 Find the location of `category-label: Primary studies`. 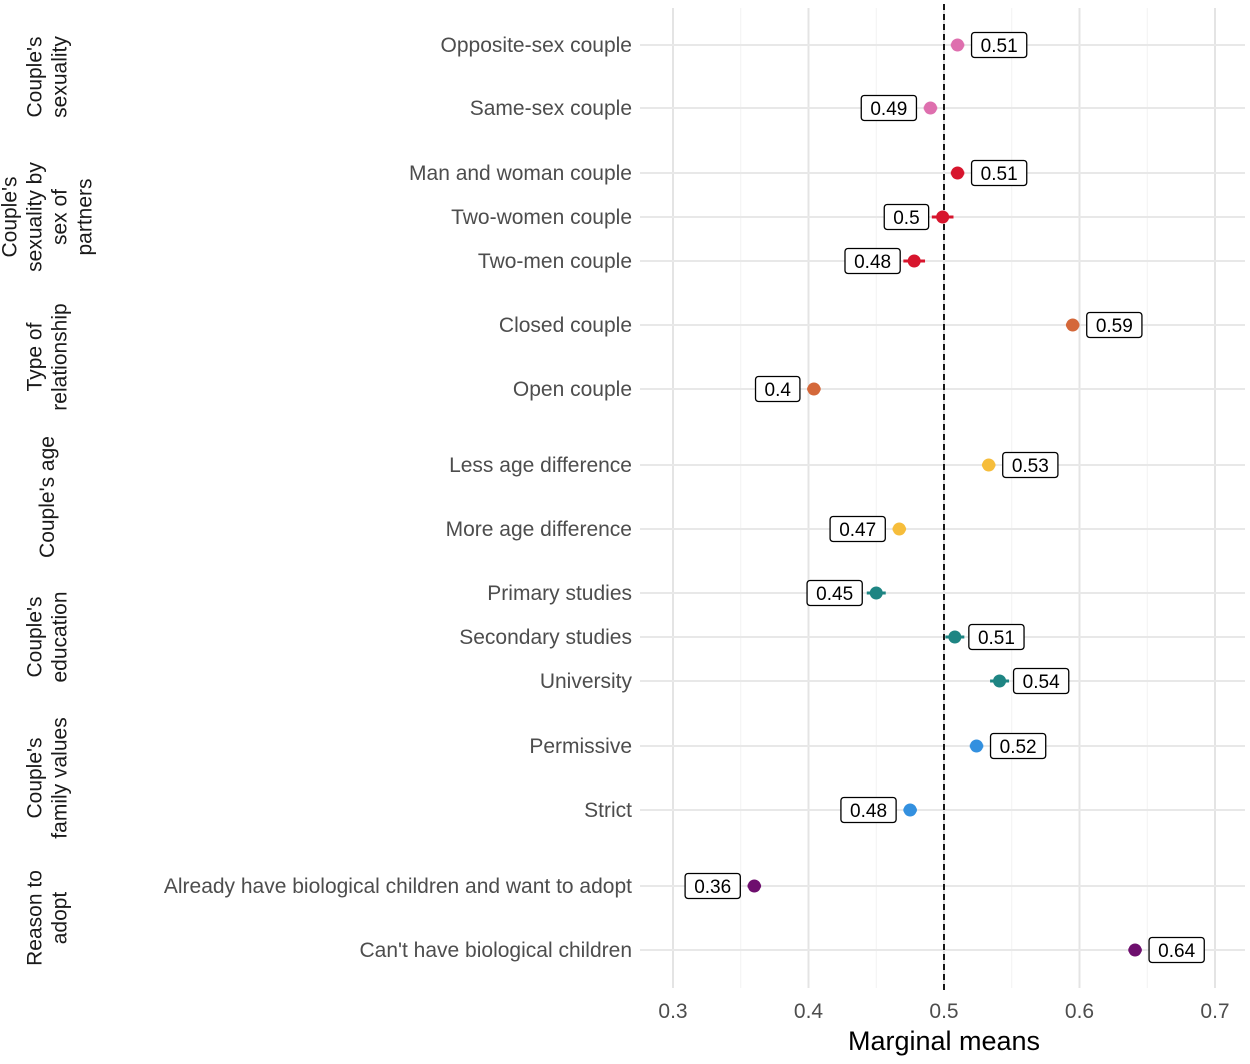

category-label: Primary studies is located at coordinates (559, 593).